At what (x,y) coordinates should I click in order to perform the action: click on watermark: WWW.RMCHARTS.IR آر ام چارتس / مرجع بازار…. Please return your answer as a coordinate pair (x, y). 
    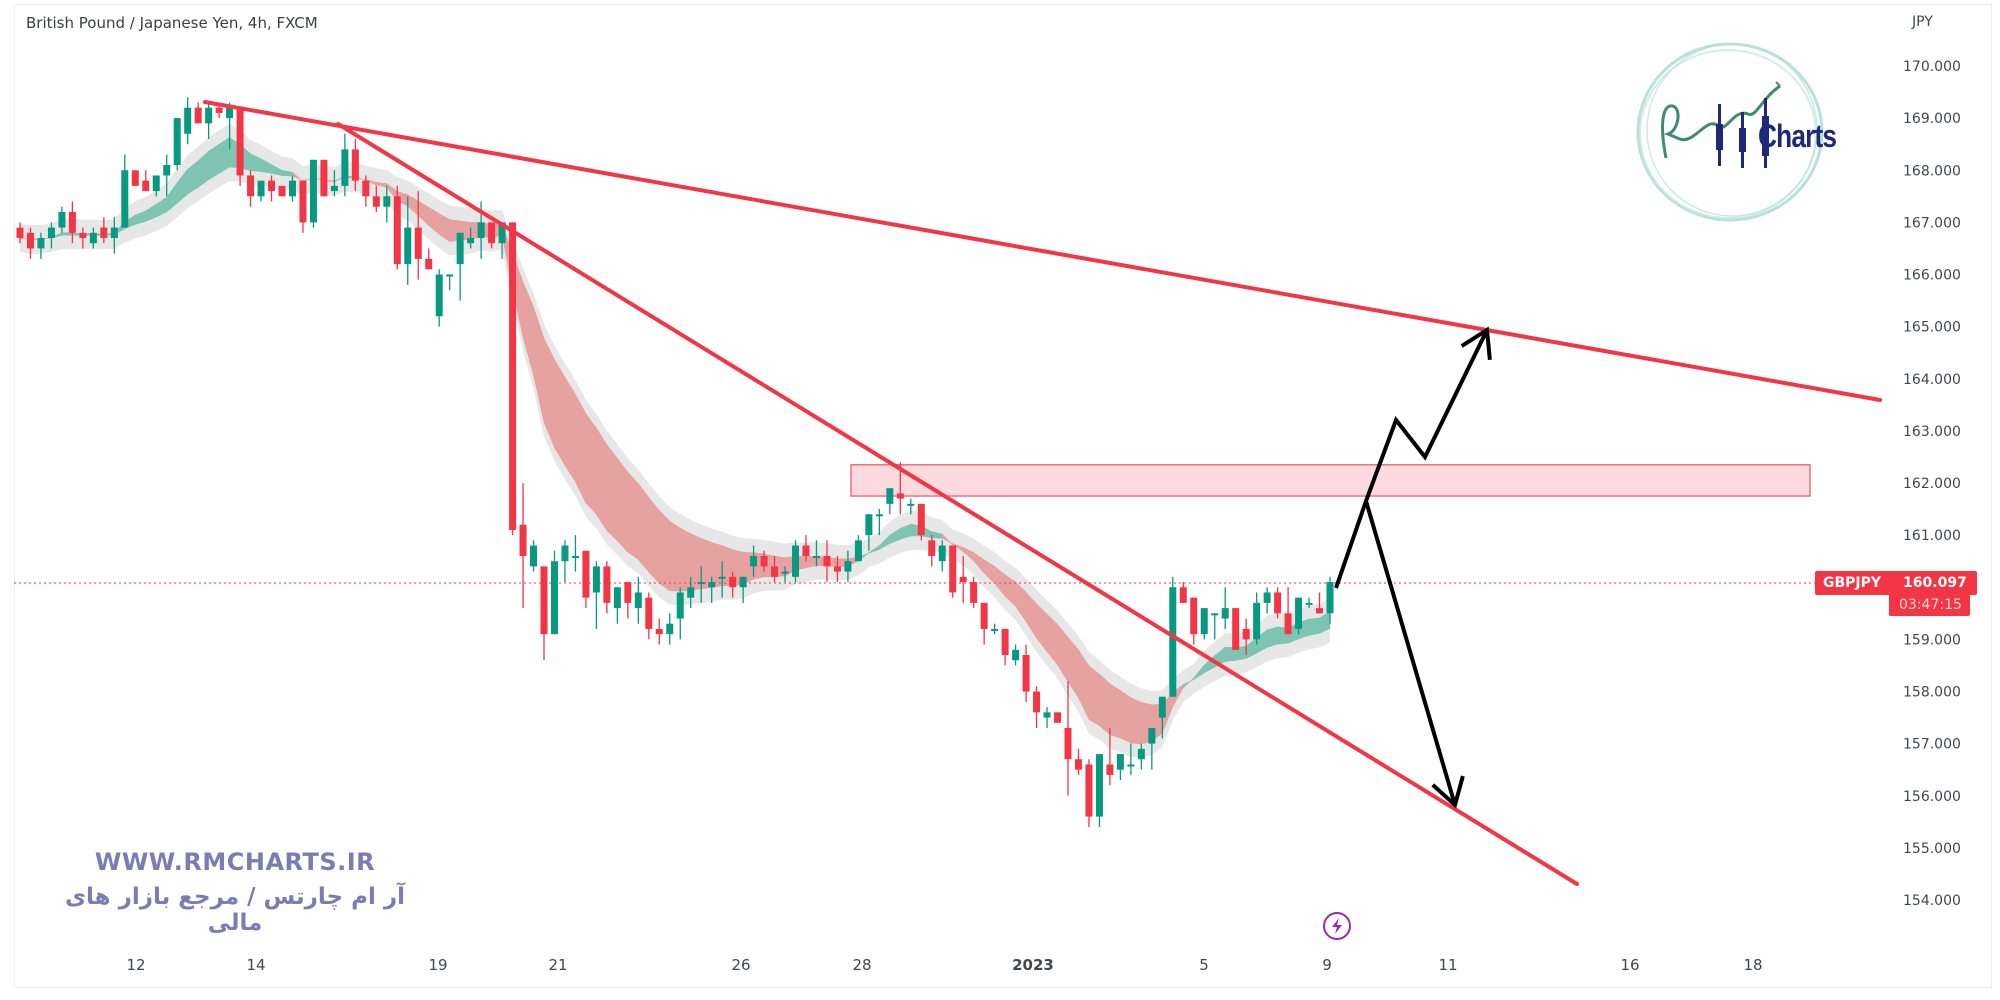
    Looking at the image, I should click on (235, 892).